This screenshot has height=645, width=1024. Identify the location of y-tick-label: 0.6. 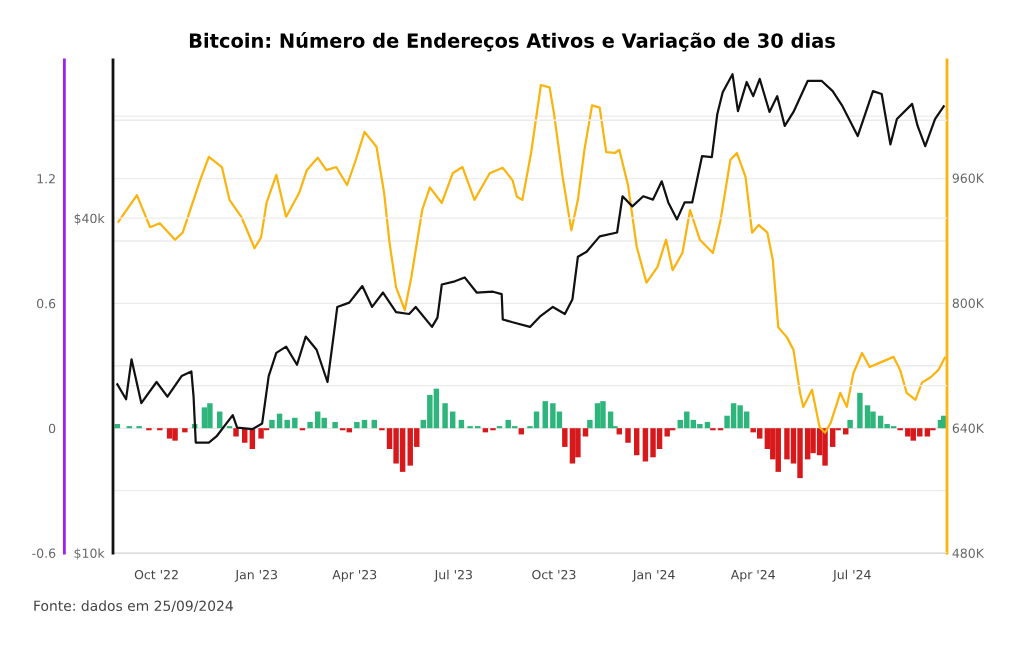
(46, 303).